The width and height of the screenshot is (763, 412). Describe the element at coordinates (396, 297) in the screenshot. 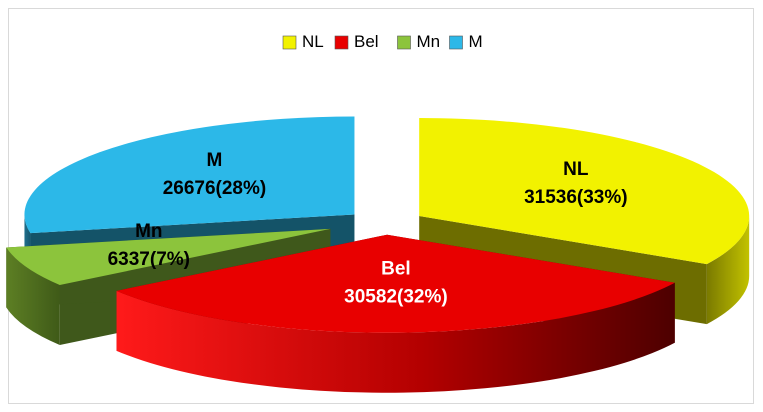

I see `data-label-value-bel: 30582(32%)` at that location.